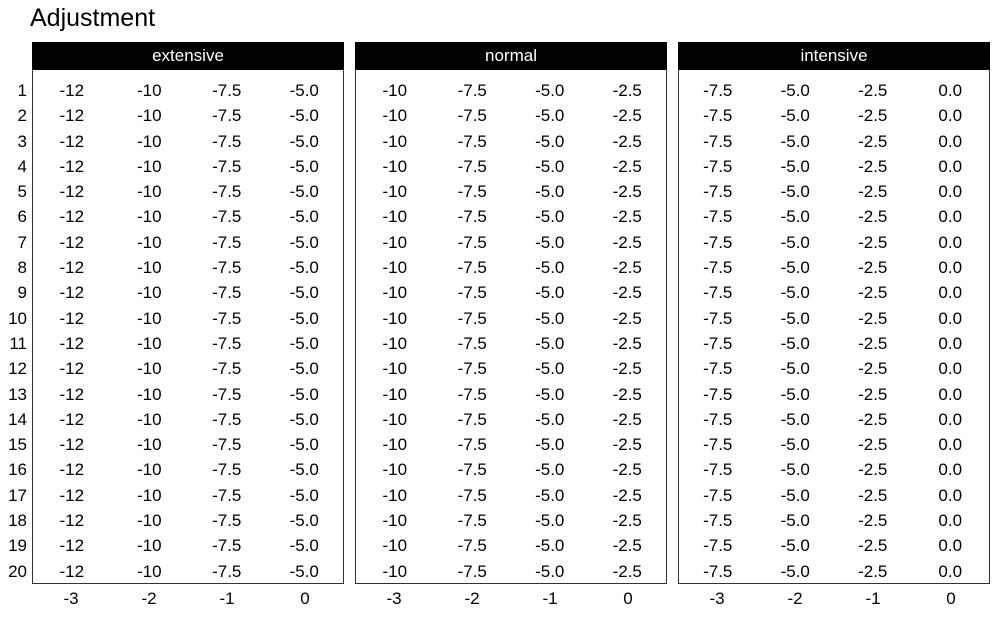  I want to click on axis-tick-label: -1, so click(873, 598).